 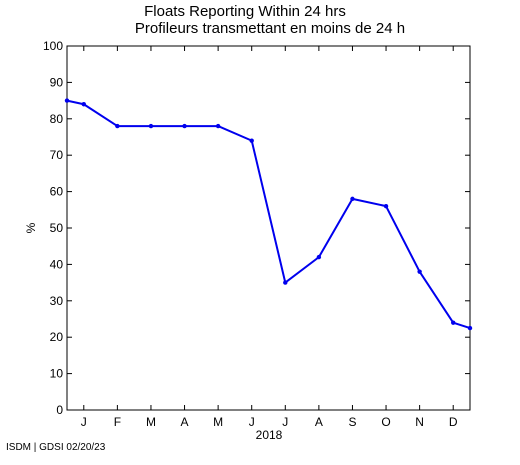 What do you see at coordinates (245, 11) in the screenshot?
I see `chart-title: Floats Reporting Within 24 hrs` at bounding box center [245, 11].